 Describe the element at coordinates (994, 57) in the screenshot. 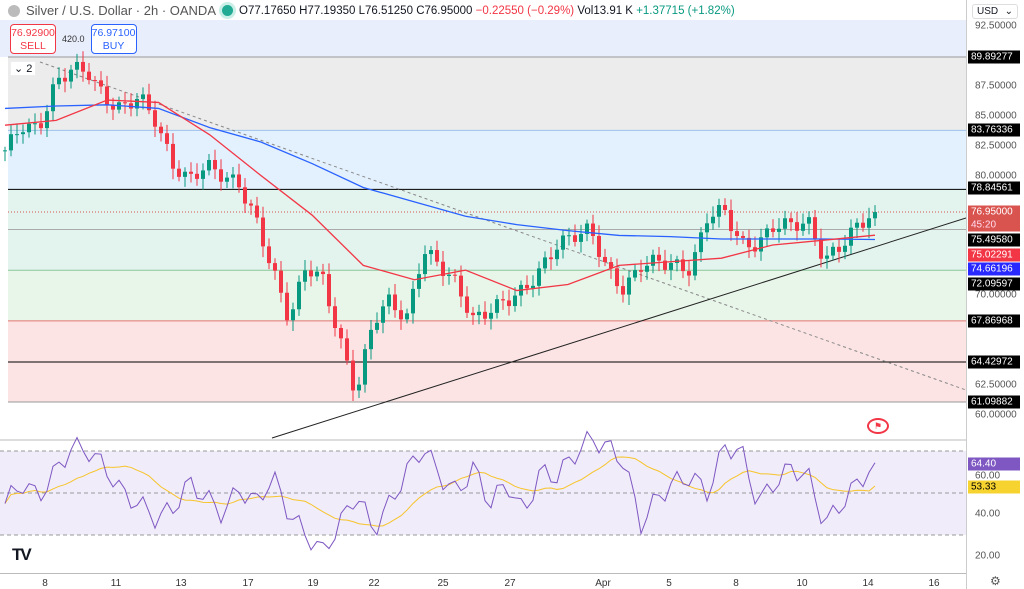

I see `price-label: 89.89277` at that location.